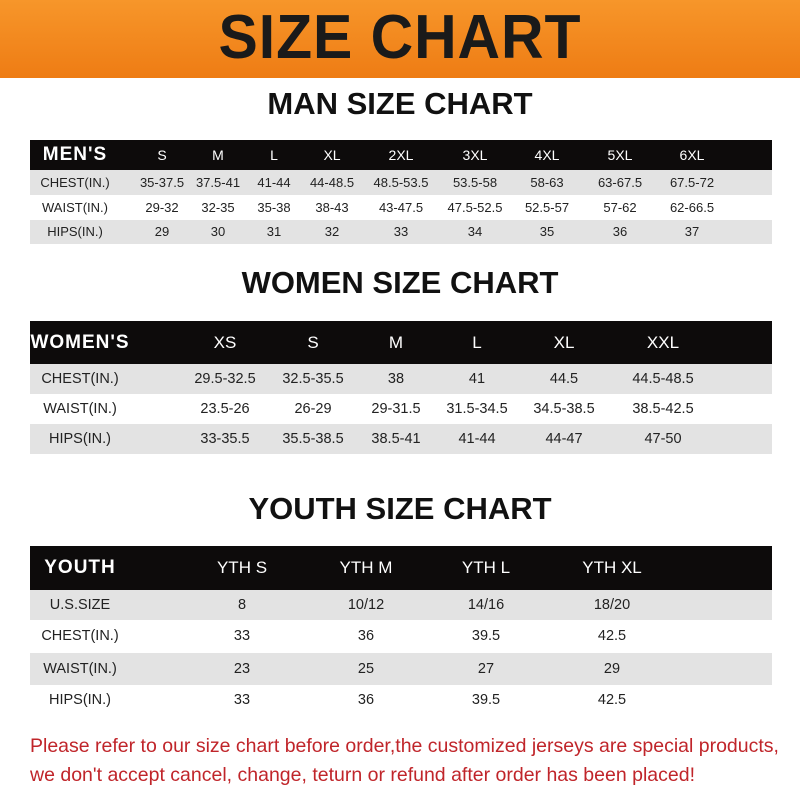 This screenshot has width=800, height=800. Describe the element at coordinates (663, 439) in the screenshot. I see `table-cell: 47-50` at that location.